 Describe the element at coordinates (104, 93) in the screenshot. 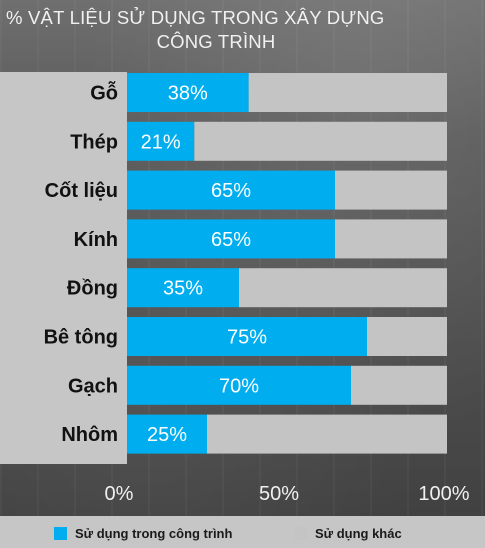

I see `category-label-row-0: Gỗ` at that location.